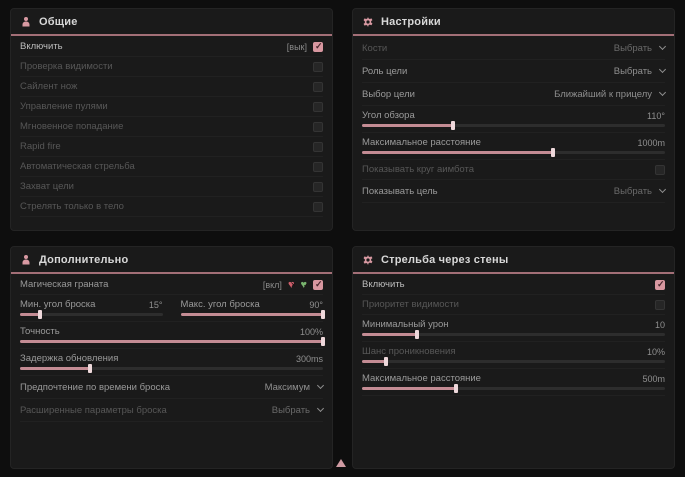 Image resolution: width=685 pixels, height=477 pixels. I want to click on slider-label: Точность, so click(40, 331).